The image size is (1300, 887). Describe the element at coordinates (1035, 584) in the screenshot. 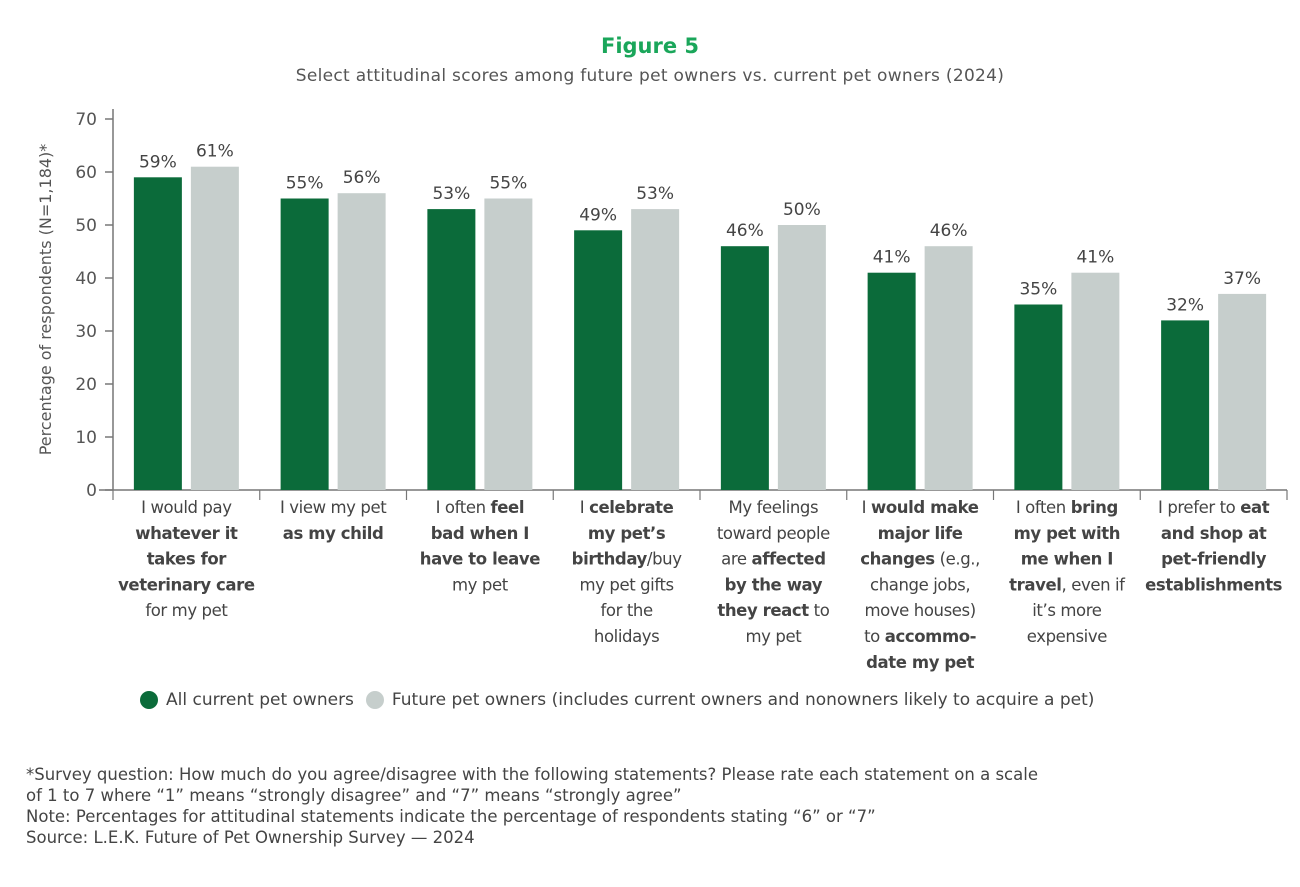

I see `x-tick-label-segment: travel` at that location.